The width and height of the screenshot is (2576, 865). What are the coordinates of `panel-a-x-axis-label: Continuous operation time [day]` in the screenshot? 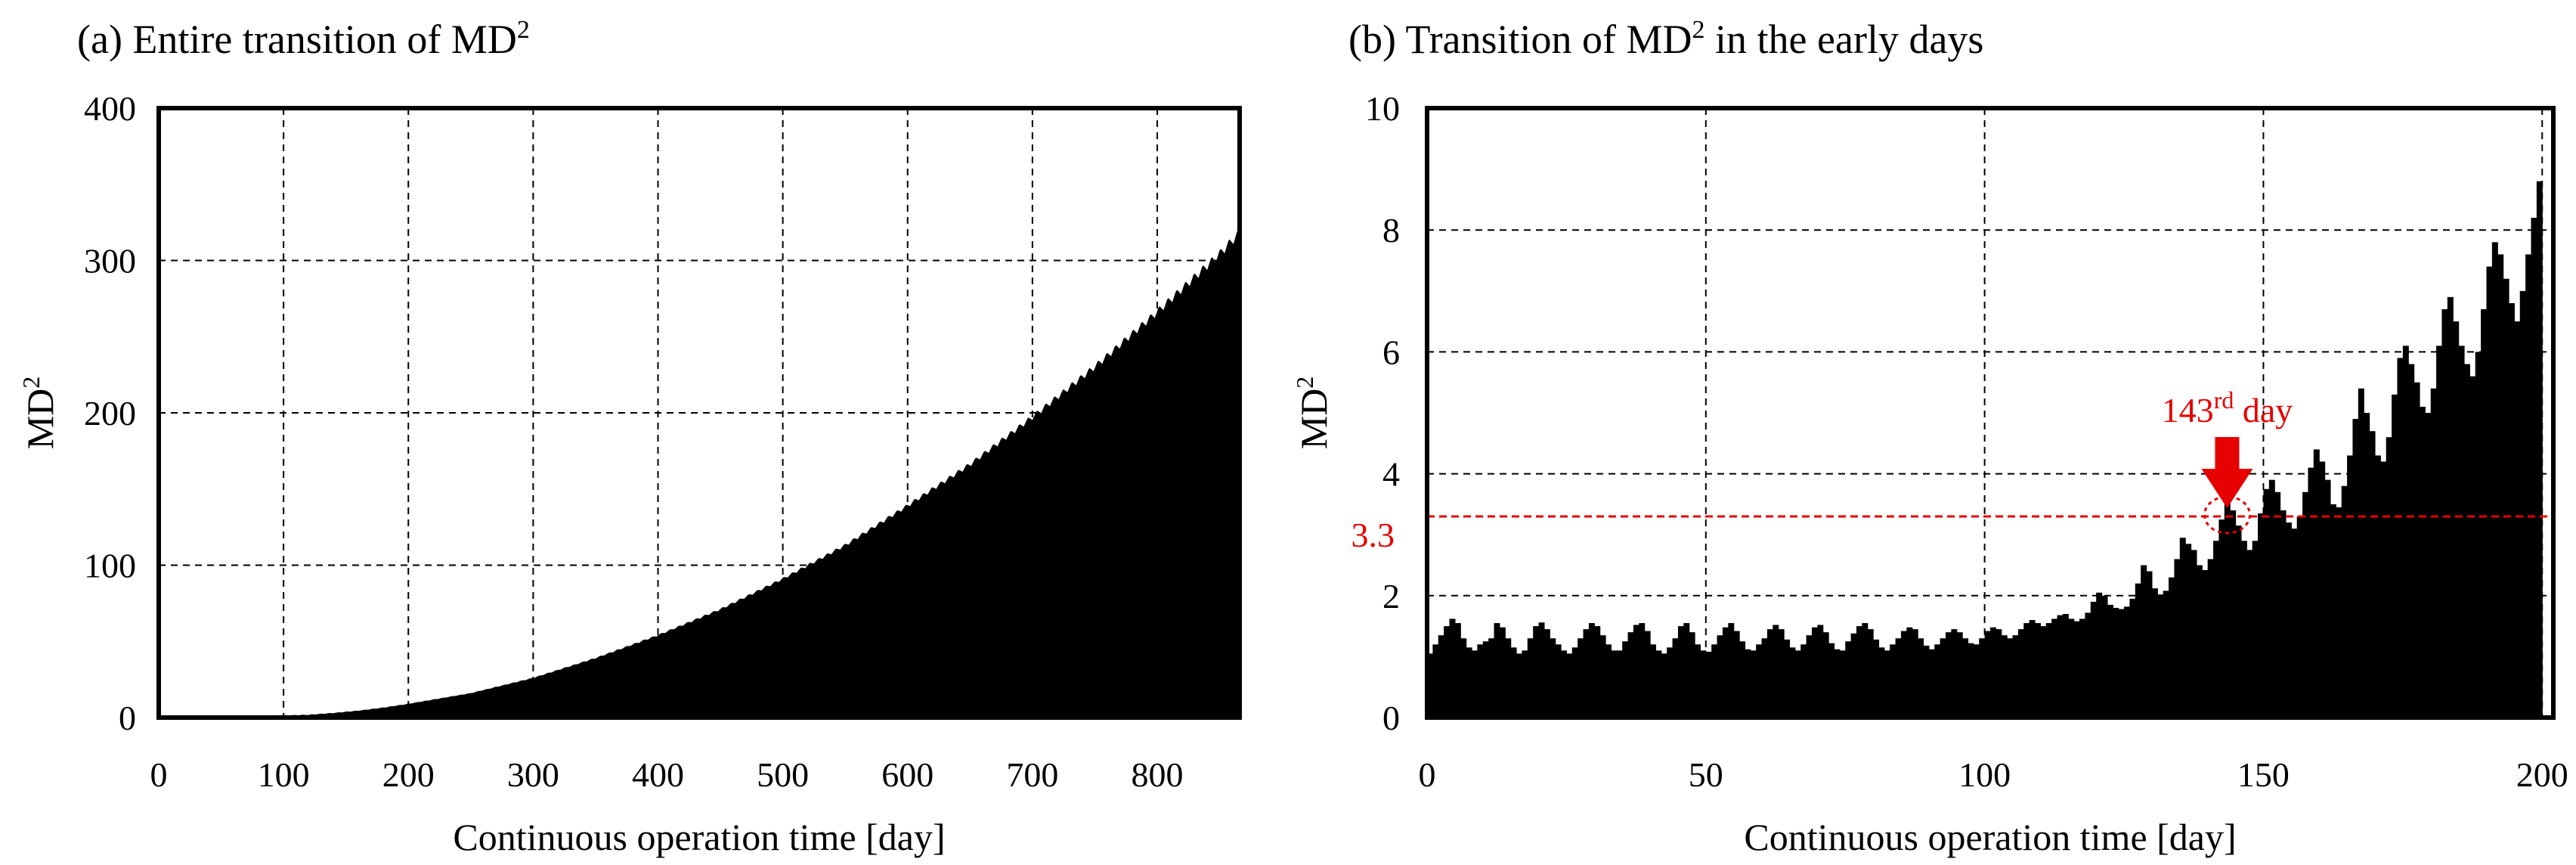 It's located at (699, 837).